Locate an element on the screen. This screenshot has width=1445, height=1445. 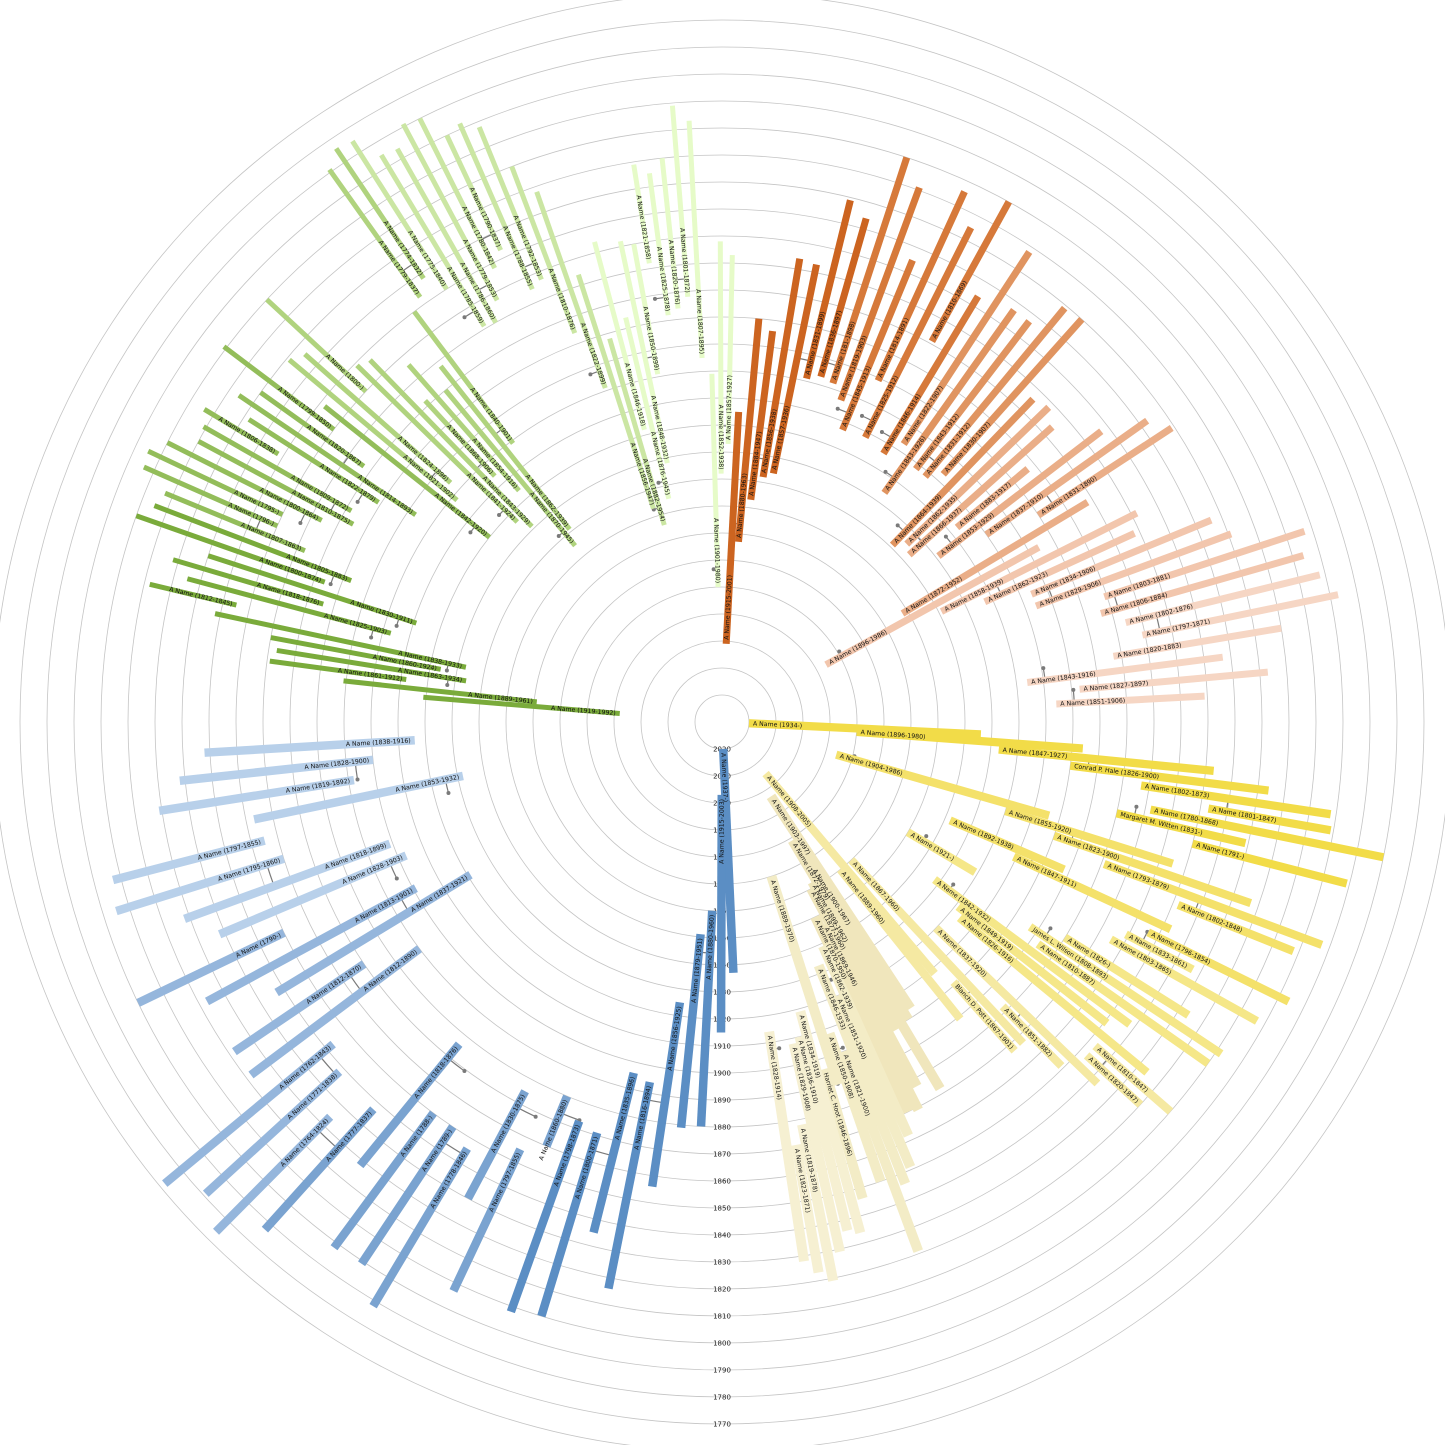
person-label: A Name (1851-1906) is located at coordinates (1092, 702).